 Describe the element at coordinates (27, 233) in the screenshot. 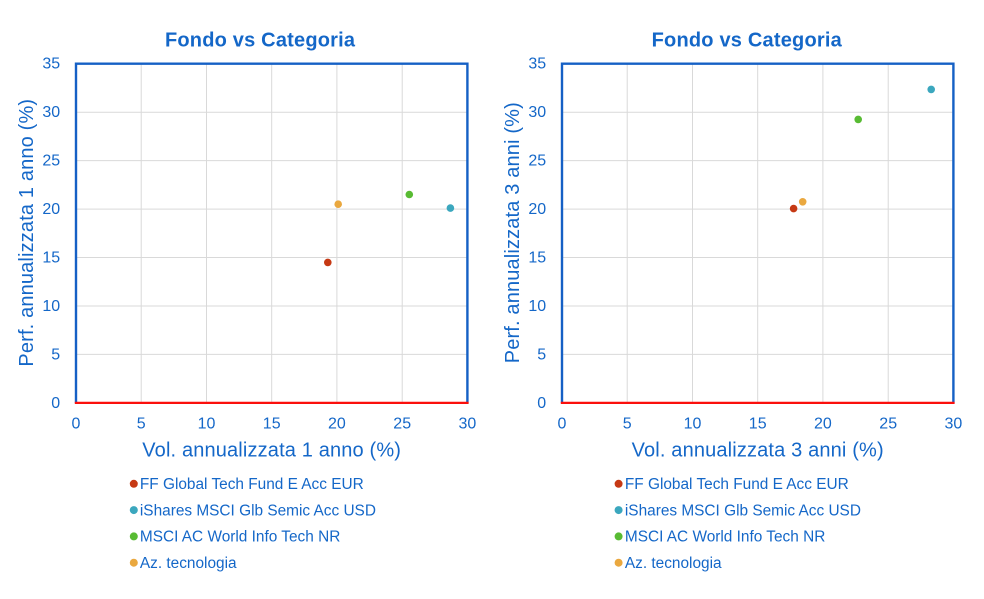

I see `svg-text: Perf. annualizzata 1 anno (%)` at that location.